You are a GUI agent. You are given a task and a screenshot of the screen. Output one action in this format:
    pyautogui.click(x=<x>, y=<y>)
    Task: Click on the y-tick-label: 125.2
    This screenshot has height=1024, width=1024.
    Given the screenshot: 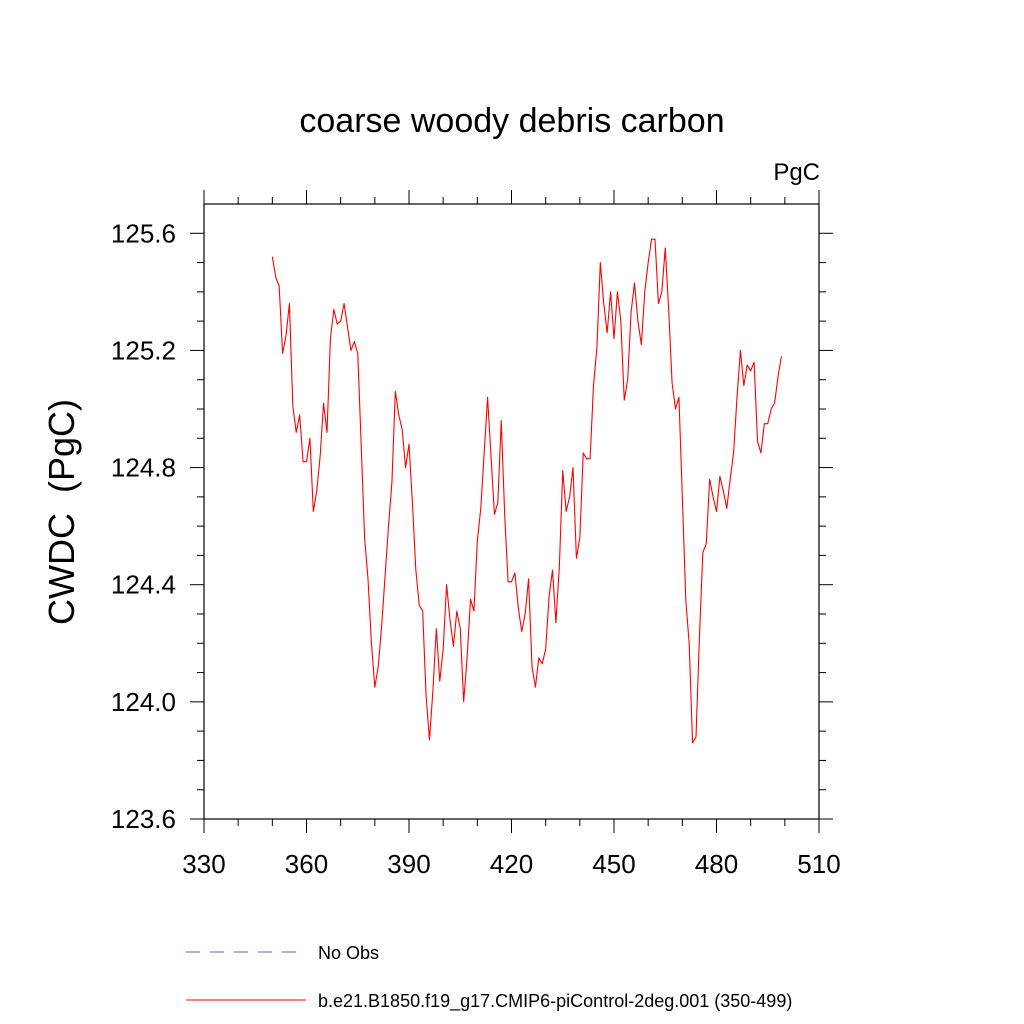 What is the action you would take?
    pyautogui.click(x=143, y=350)
    